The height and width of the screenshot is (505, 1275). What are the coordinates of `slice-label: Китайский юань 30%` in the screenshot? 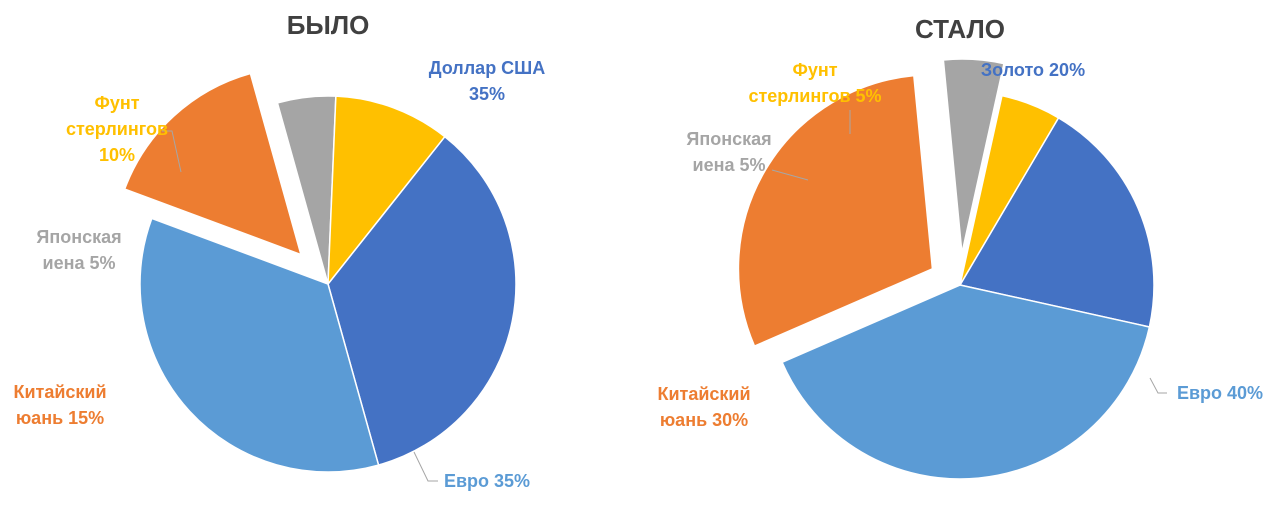 It's located at (703, 407).